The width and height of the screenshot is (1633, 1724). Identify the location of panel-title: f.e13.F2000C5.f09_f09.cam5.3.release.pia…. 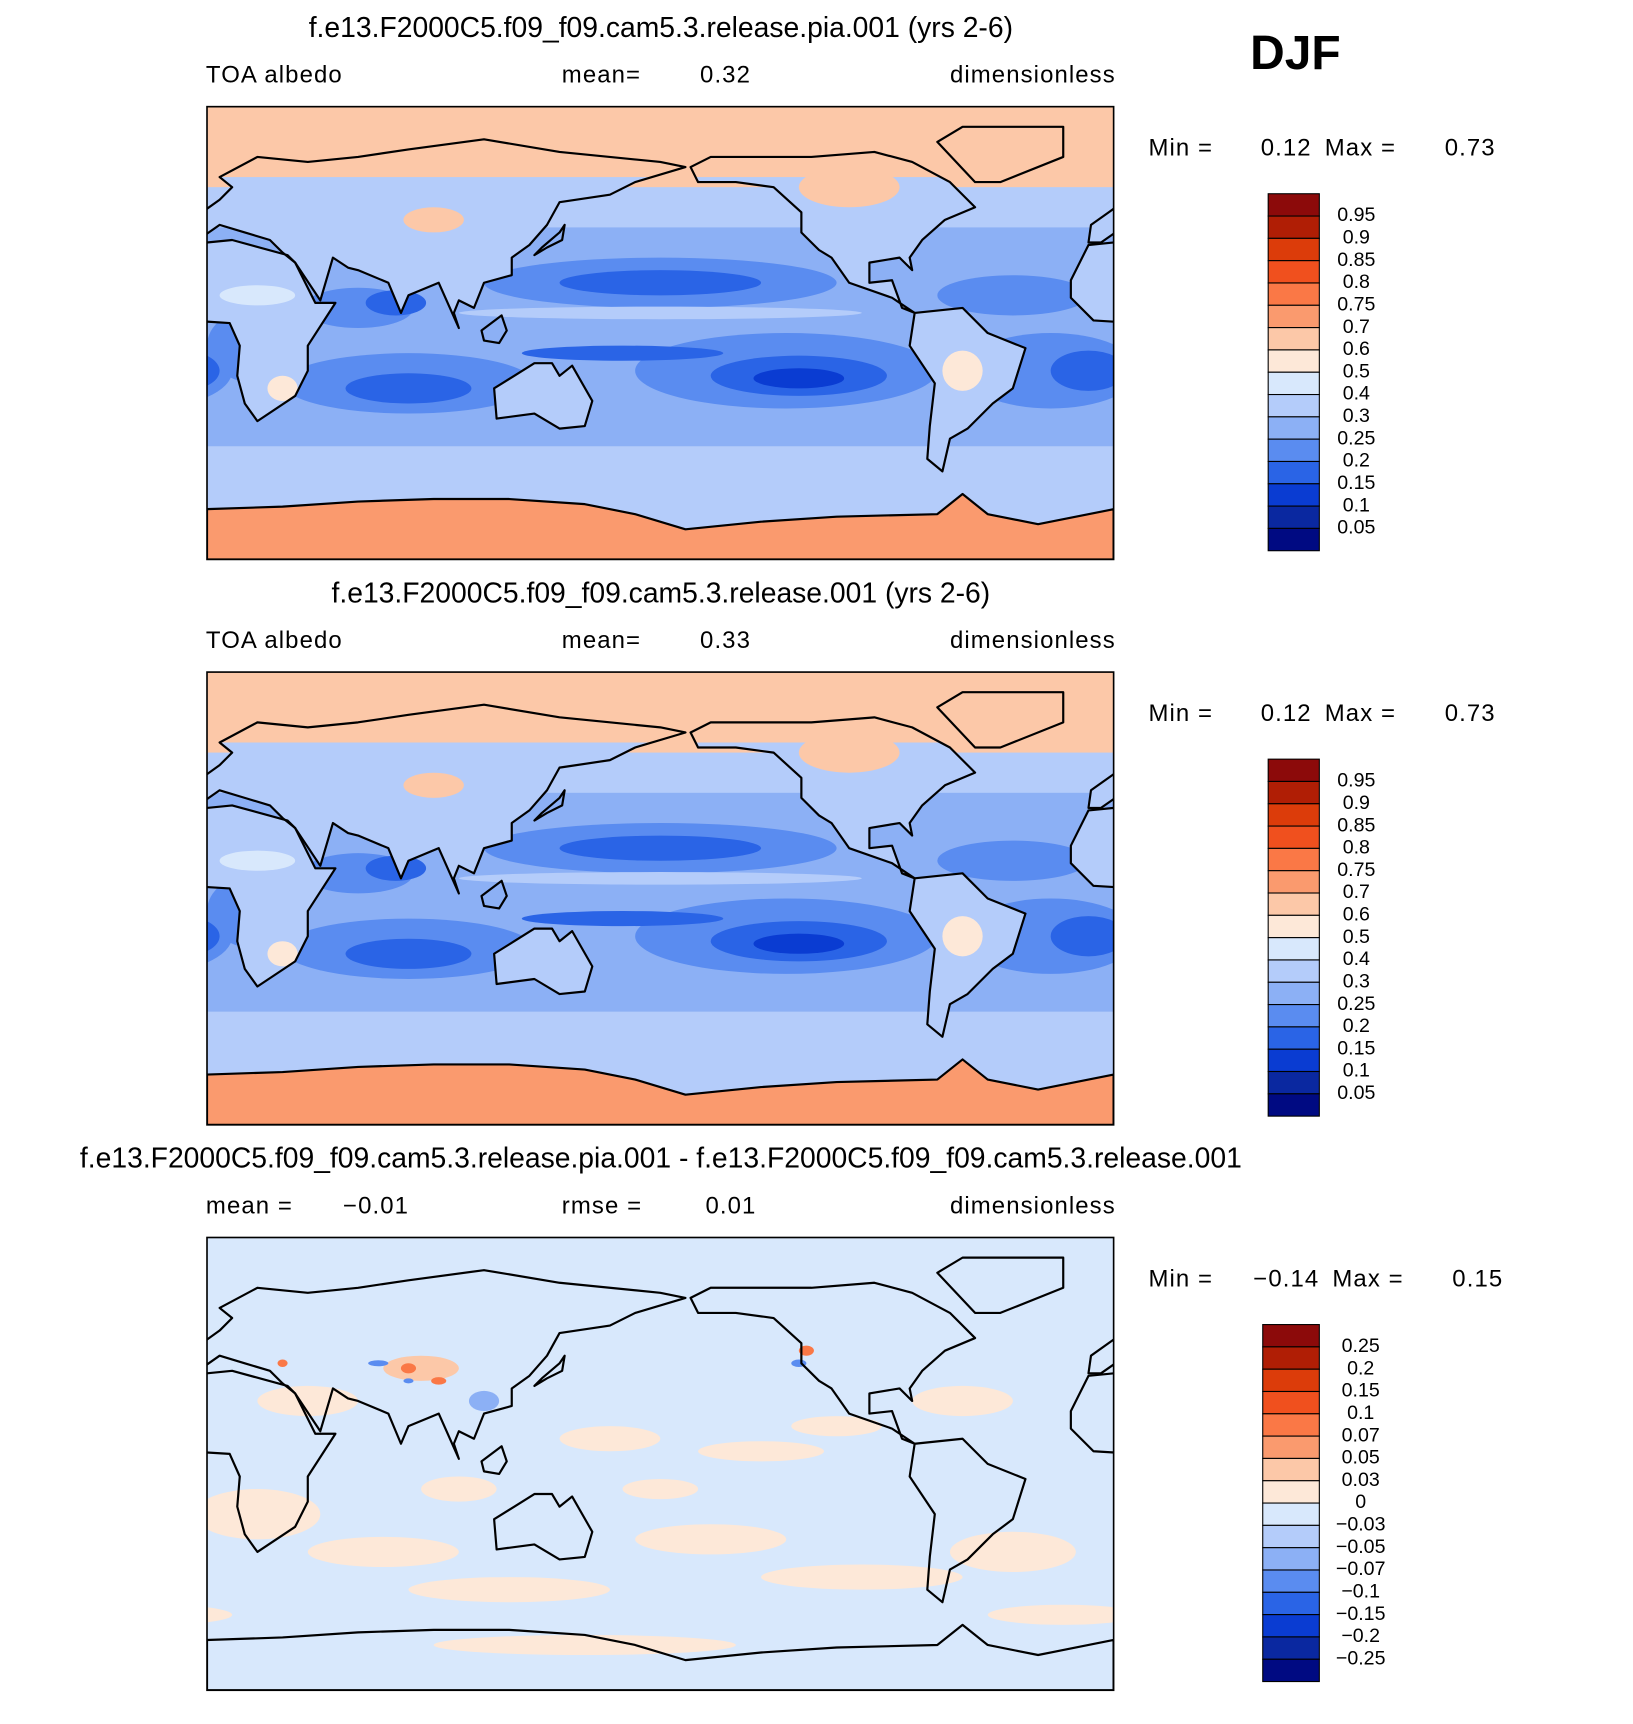
(661, 1158).